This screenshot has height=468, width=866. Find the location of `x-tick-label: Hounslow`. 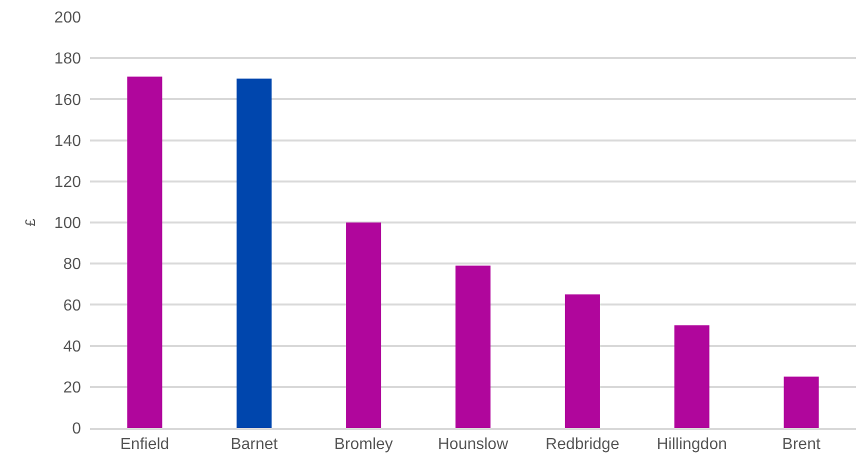

x-tick-label: Hounslow is located at coordinates (473, 445).